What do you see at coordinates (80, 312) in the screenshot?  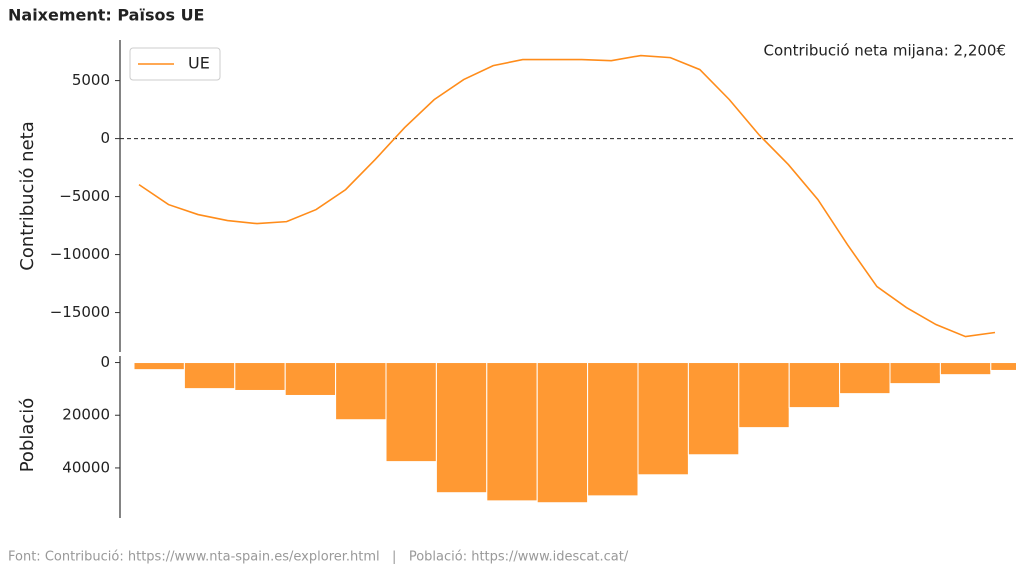 I see `y-tick-label: −15000` at bounding box center [80, 312].